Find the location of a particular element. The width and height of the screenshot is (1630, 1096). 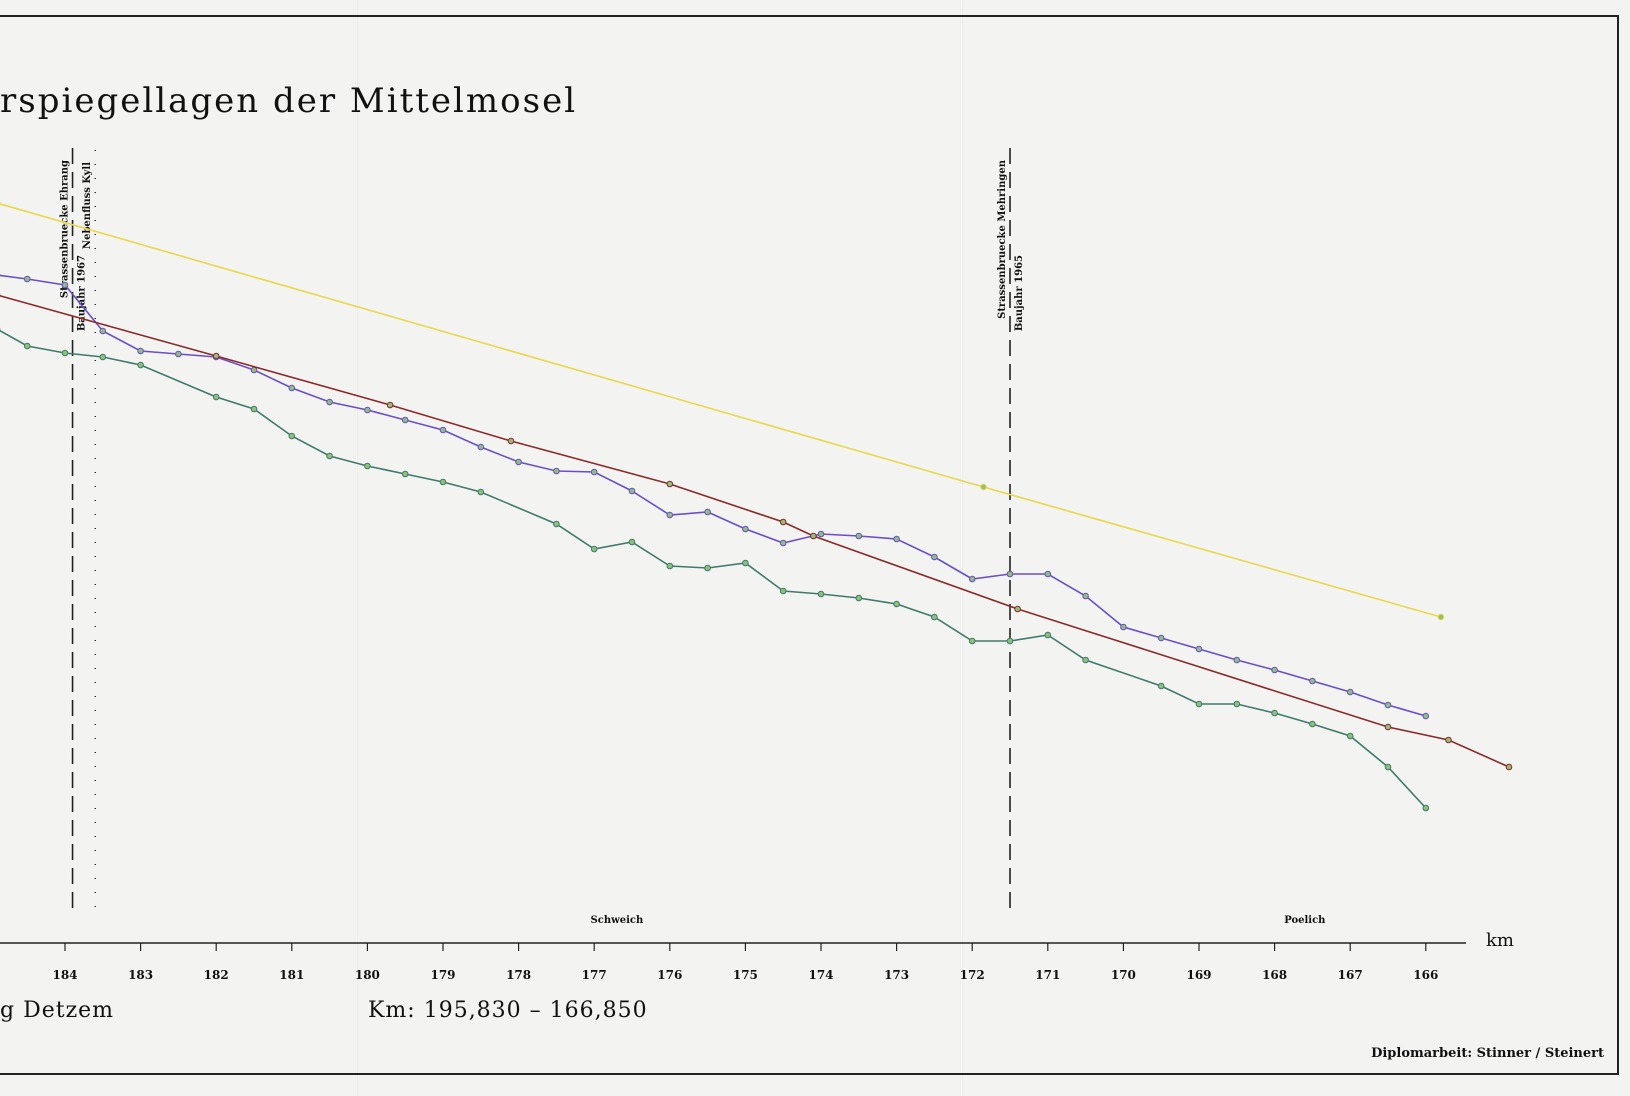

x-tick-label: 171 is located at coordinates (1047, 975).